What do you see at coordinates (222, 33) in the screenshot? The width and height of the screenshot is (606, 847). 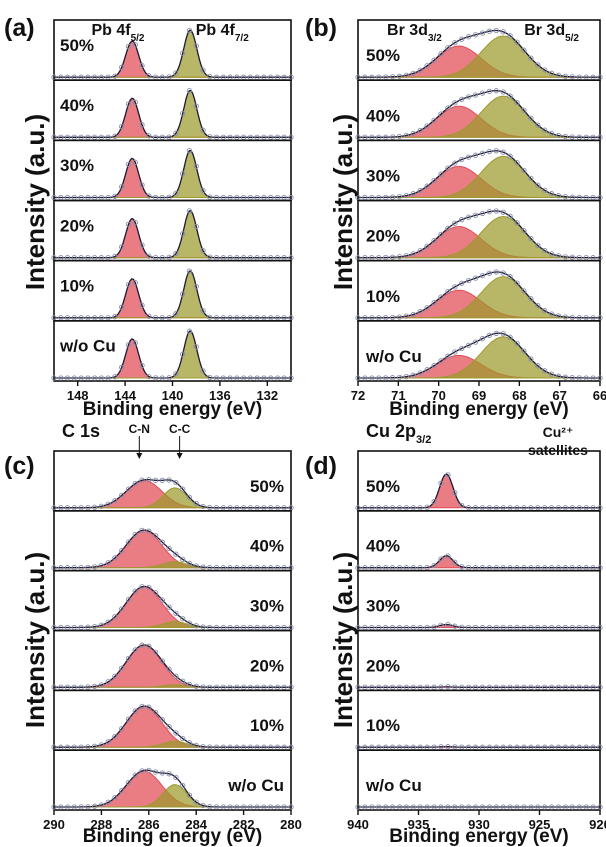 I see `peak-label: Pb 4f7/2` at bounding box center [222, 33].